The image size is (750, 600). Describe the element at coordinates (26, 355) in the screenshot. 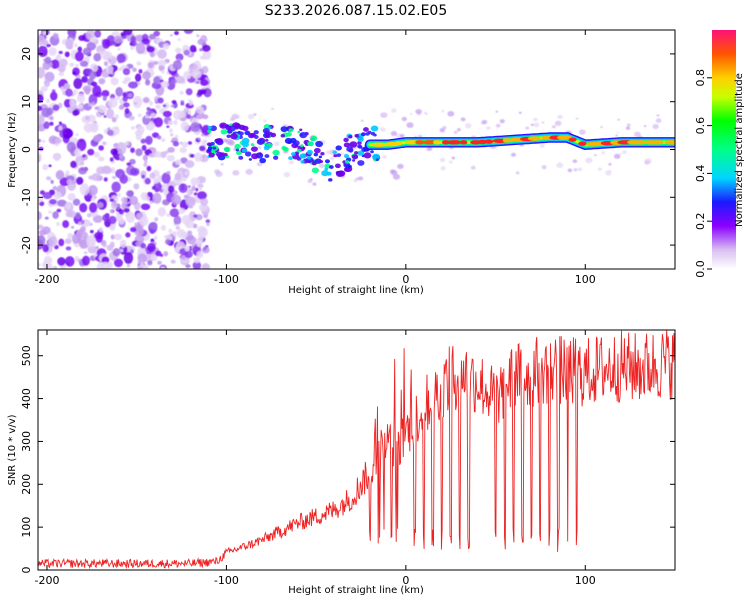

I see `snr-ytick-label: 500` at that location.